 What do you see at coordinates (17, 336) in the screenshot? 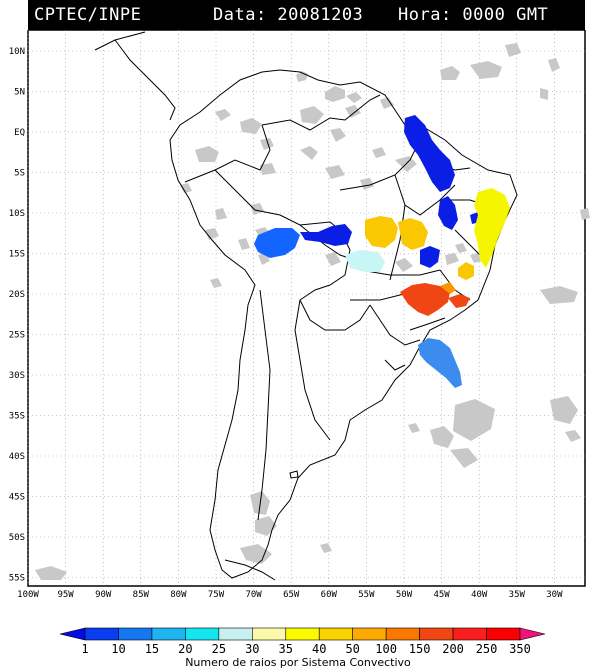
I see `latitude-label: 25S` at bounding box center [17, 336].